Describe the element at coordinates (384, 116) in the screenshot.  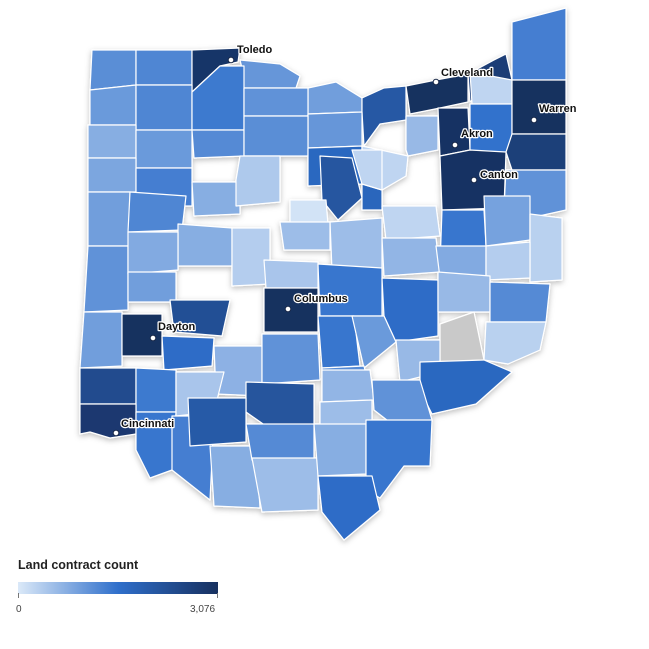
I see `county-lorain` at that location.